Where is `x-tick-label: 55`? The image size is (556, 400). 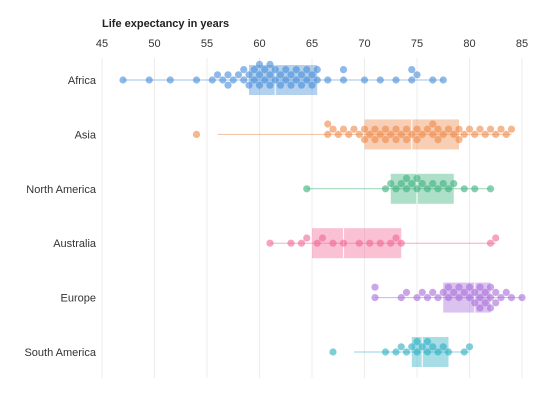
x-tick-label: 55 is located at coordinates (207, 44).